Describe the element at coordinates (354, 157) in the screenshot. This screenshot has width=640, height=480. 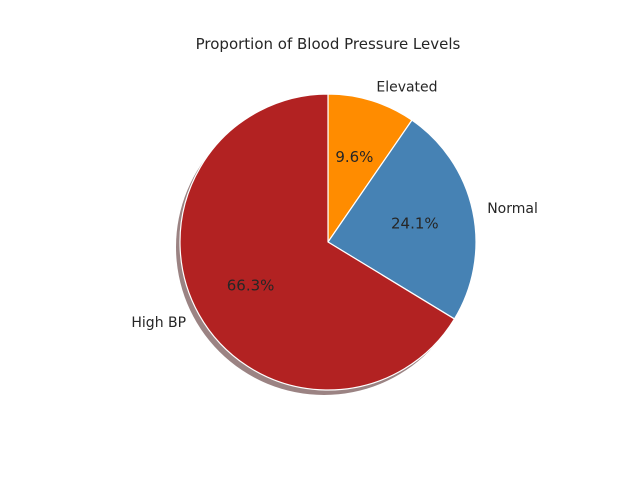
I see `slice-percent-label: 9.6%` at that location.